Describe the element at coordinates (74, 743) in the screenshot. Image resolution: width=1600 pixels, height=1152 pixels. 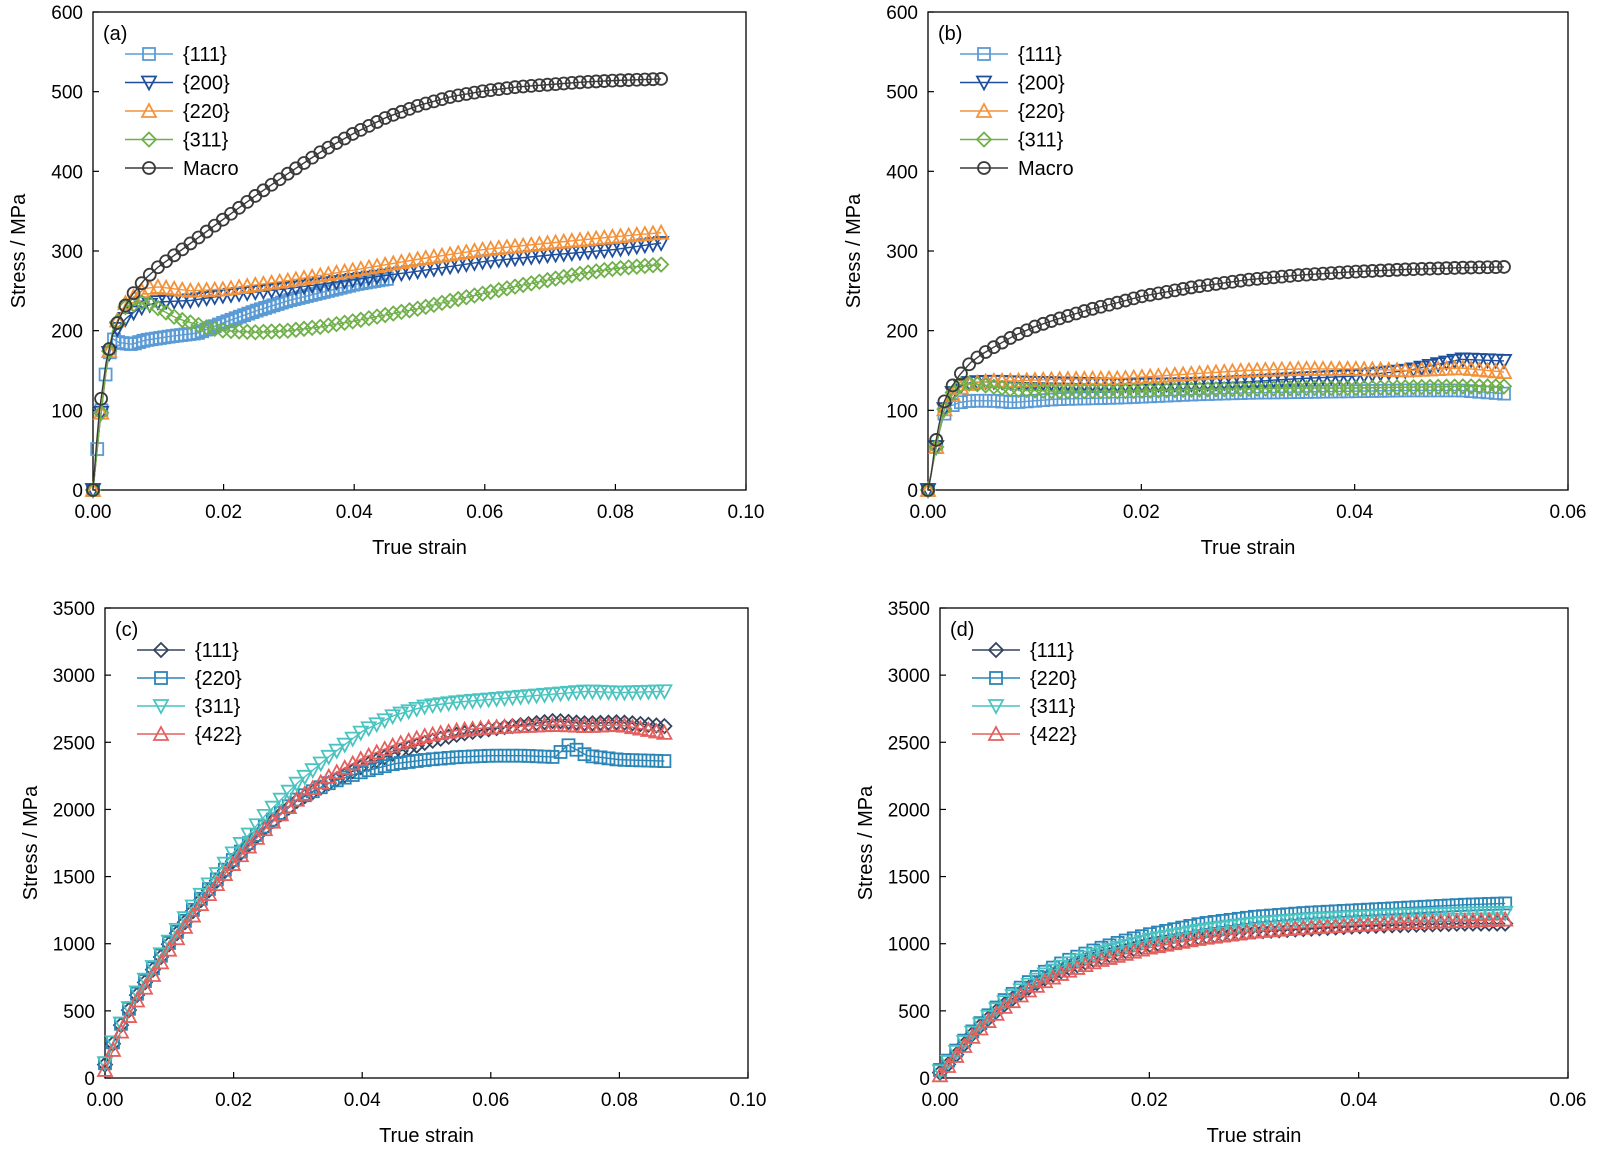
I see `y-tick-label: 2500` at that location.